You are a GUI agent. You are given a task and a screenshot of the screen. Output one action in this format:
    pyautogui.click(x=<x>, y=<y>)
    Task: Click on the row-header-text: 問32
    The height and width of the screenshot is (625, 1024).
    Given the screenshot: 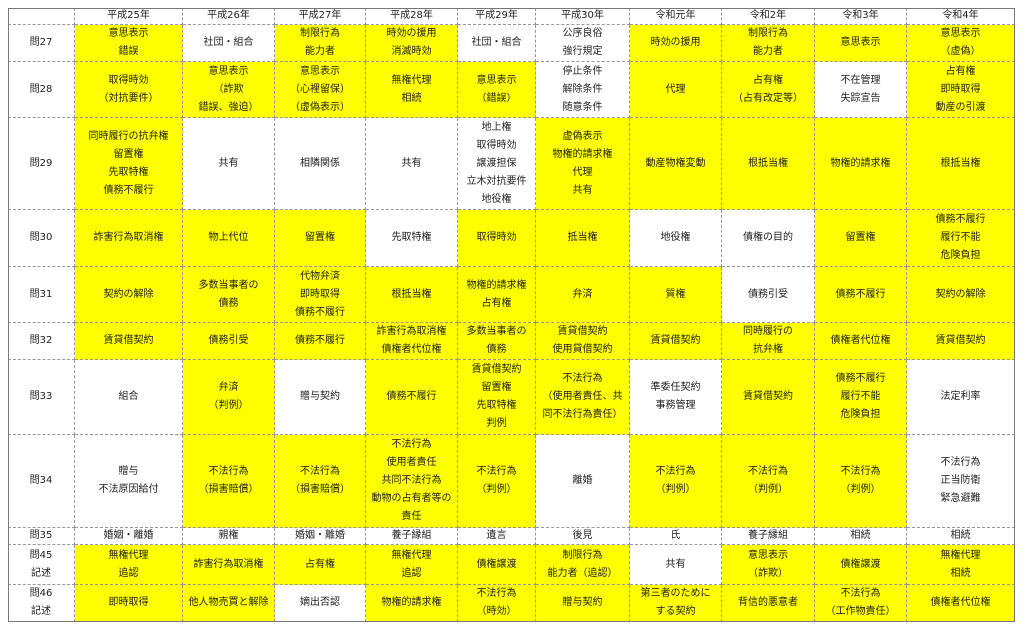 What is the action you would take?
    pyautogui.click(x=41, y=340)
    